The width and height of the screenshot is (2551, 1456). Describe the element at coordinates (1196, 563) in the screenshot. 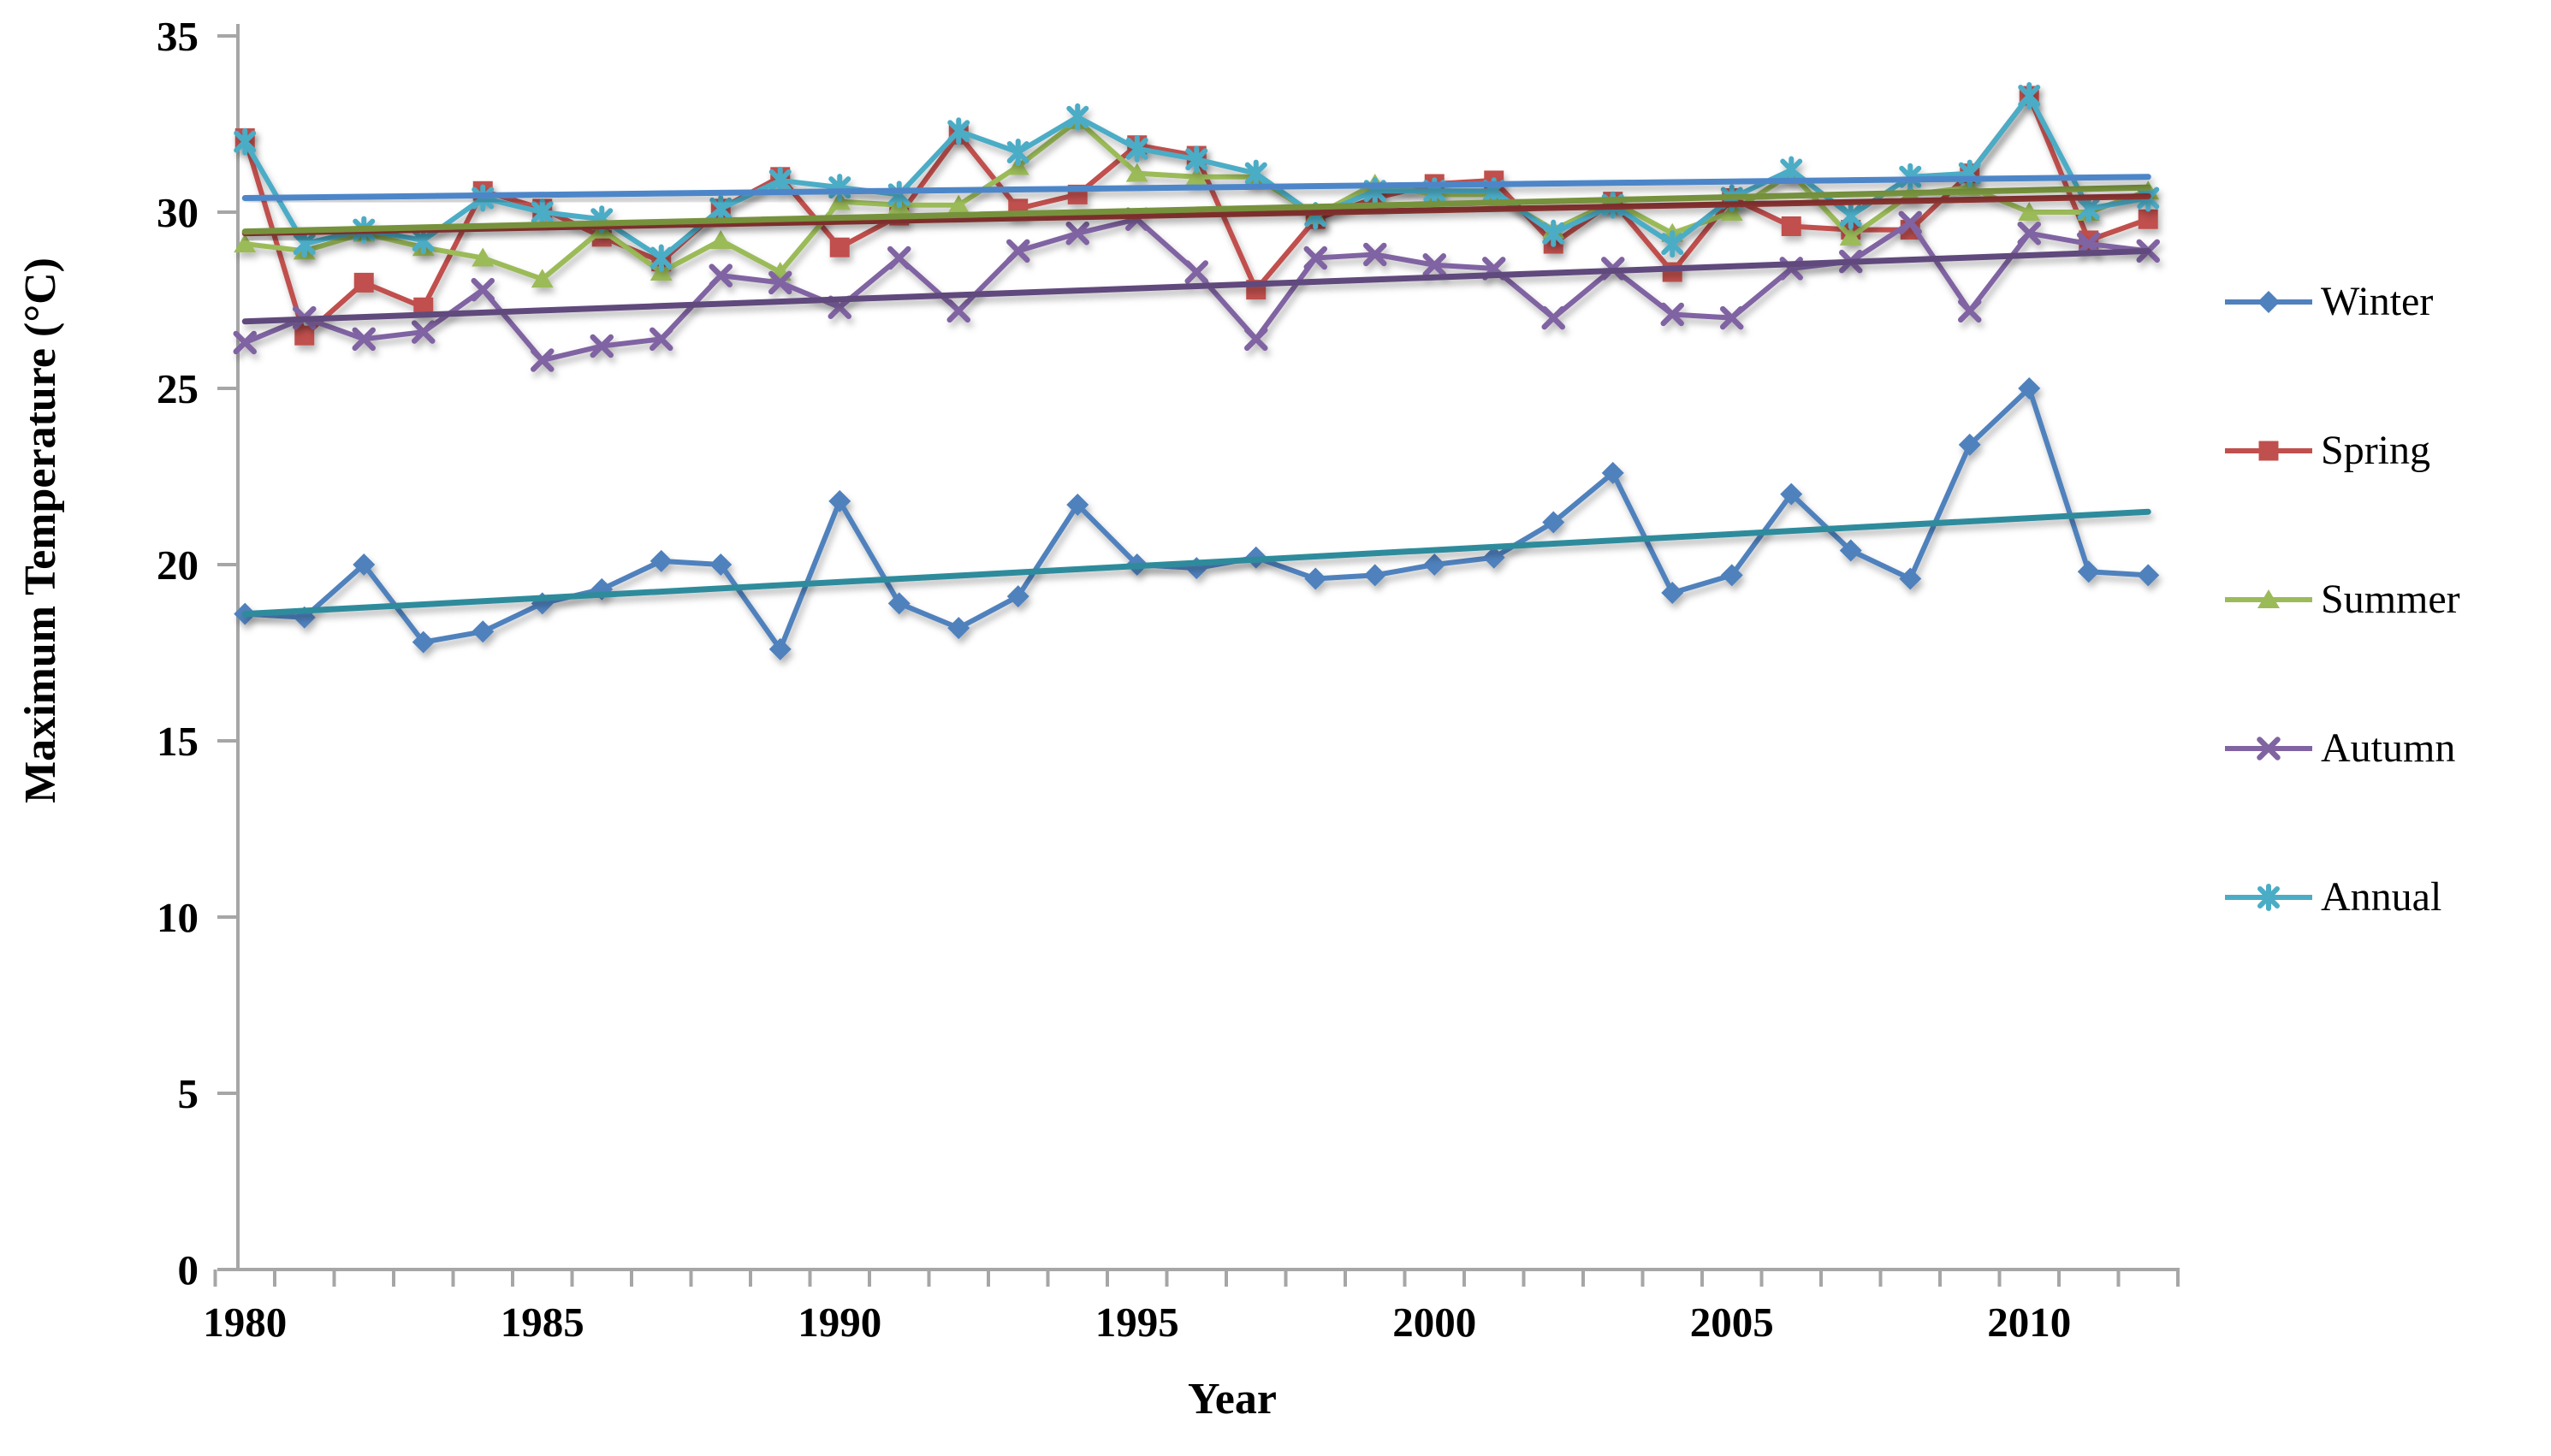

I see `trendline-winter` at that location.